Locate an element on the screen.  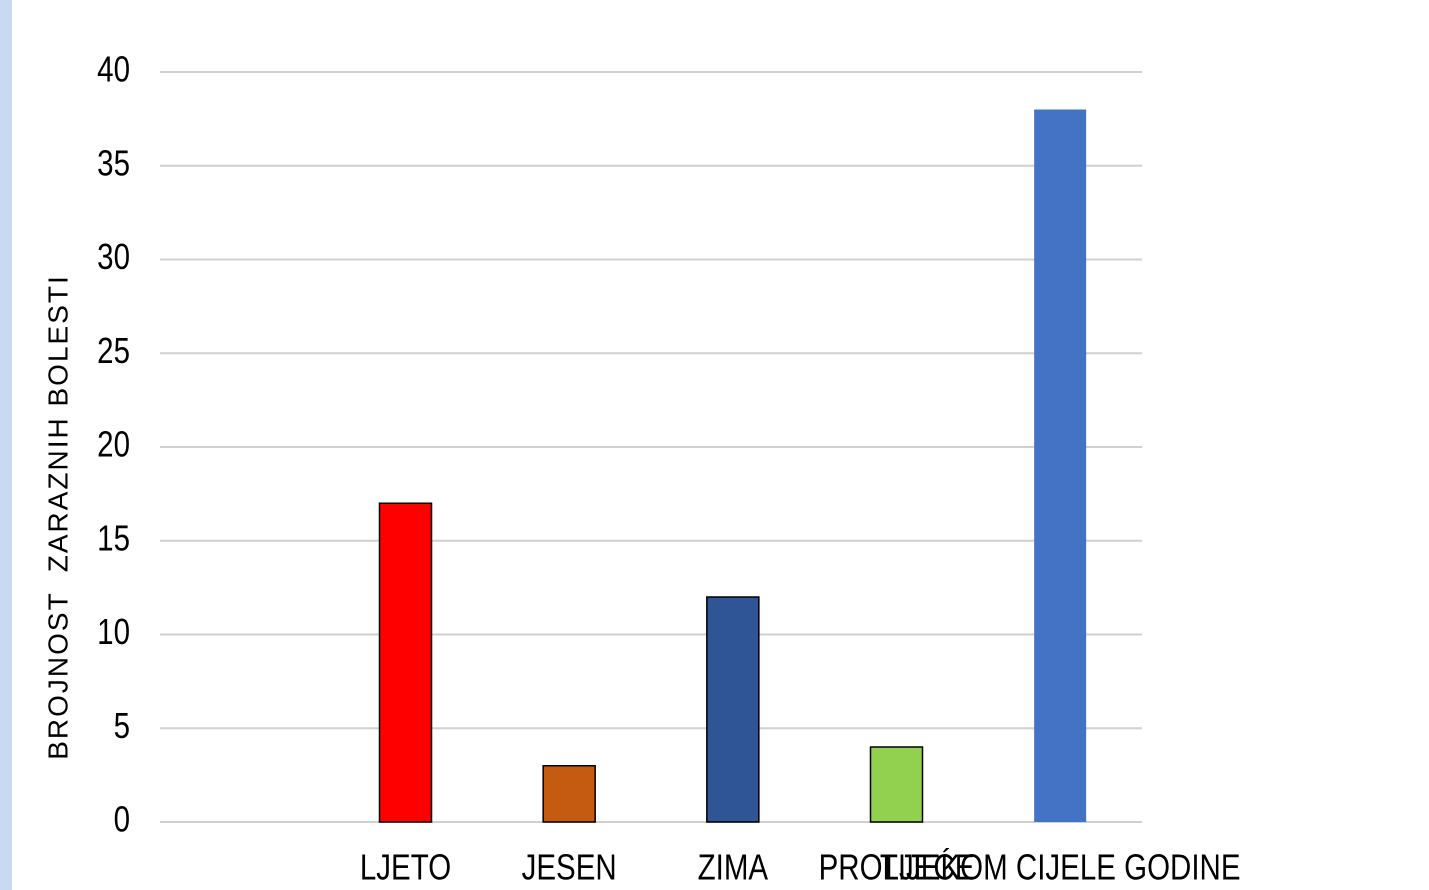
y-tick-label: 40 is located at coordinates (113, 69).